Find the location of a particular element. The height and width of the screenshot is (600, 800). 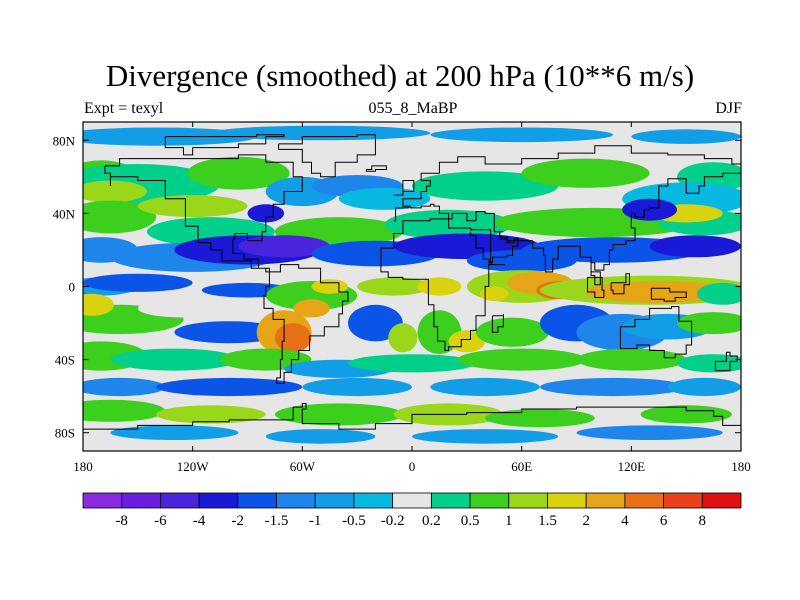

colorbar-label: -1 is located at coordinates (315, 521).